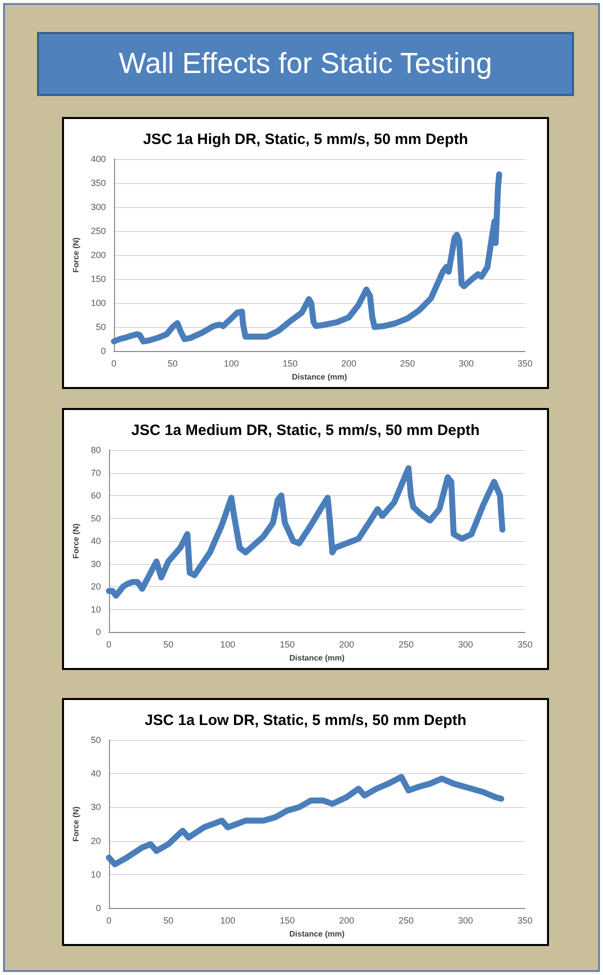 The width and height of the screenshot is (603, 975). Describe the element at coordinates (95, 495) in the screenshot. I see `y-tick-label: 60` at that location.